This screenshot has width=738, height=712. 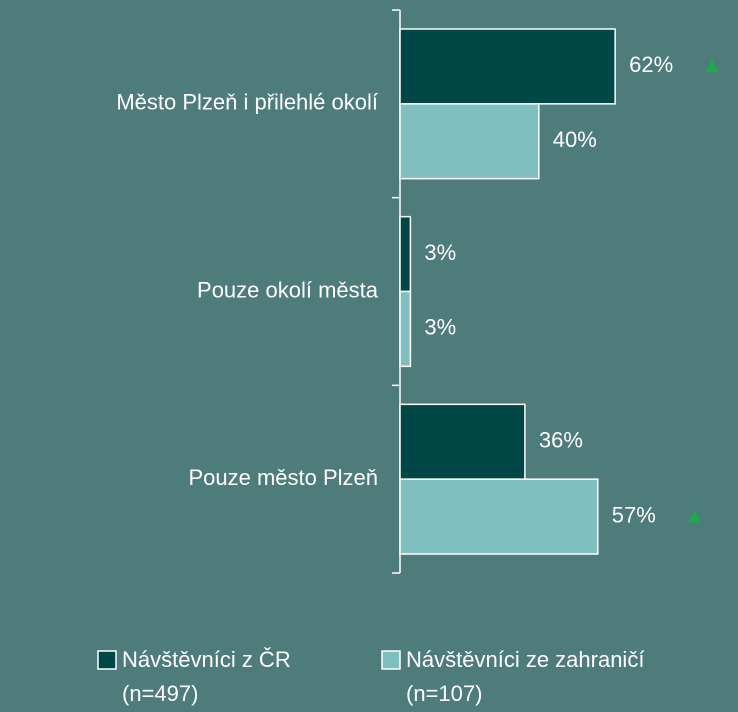 What do you see at coordinates (283, 477) in the screenshot?
I see `category-label: Pouze město Plzeň` at bounding box center [283, 477].